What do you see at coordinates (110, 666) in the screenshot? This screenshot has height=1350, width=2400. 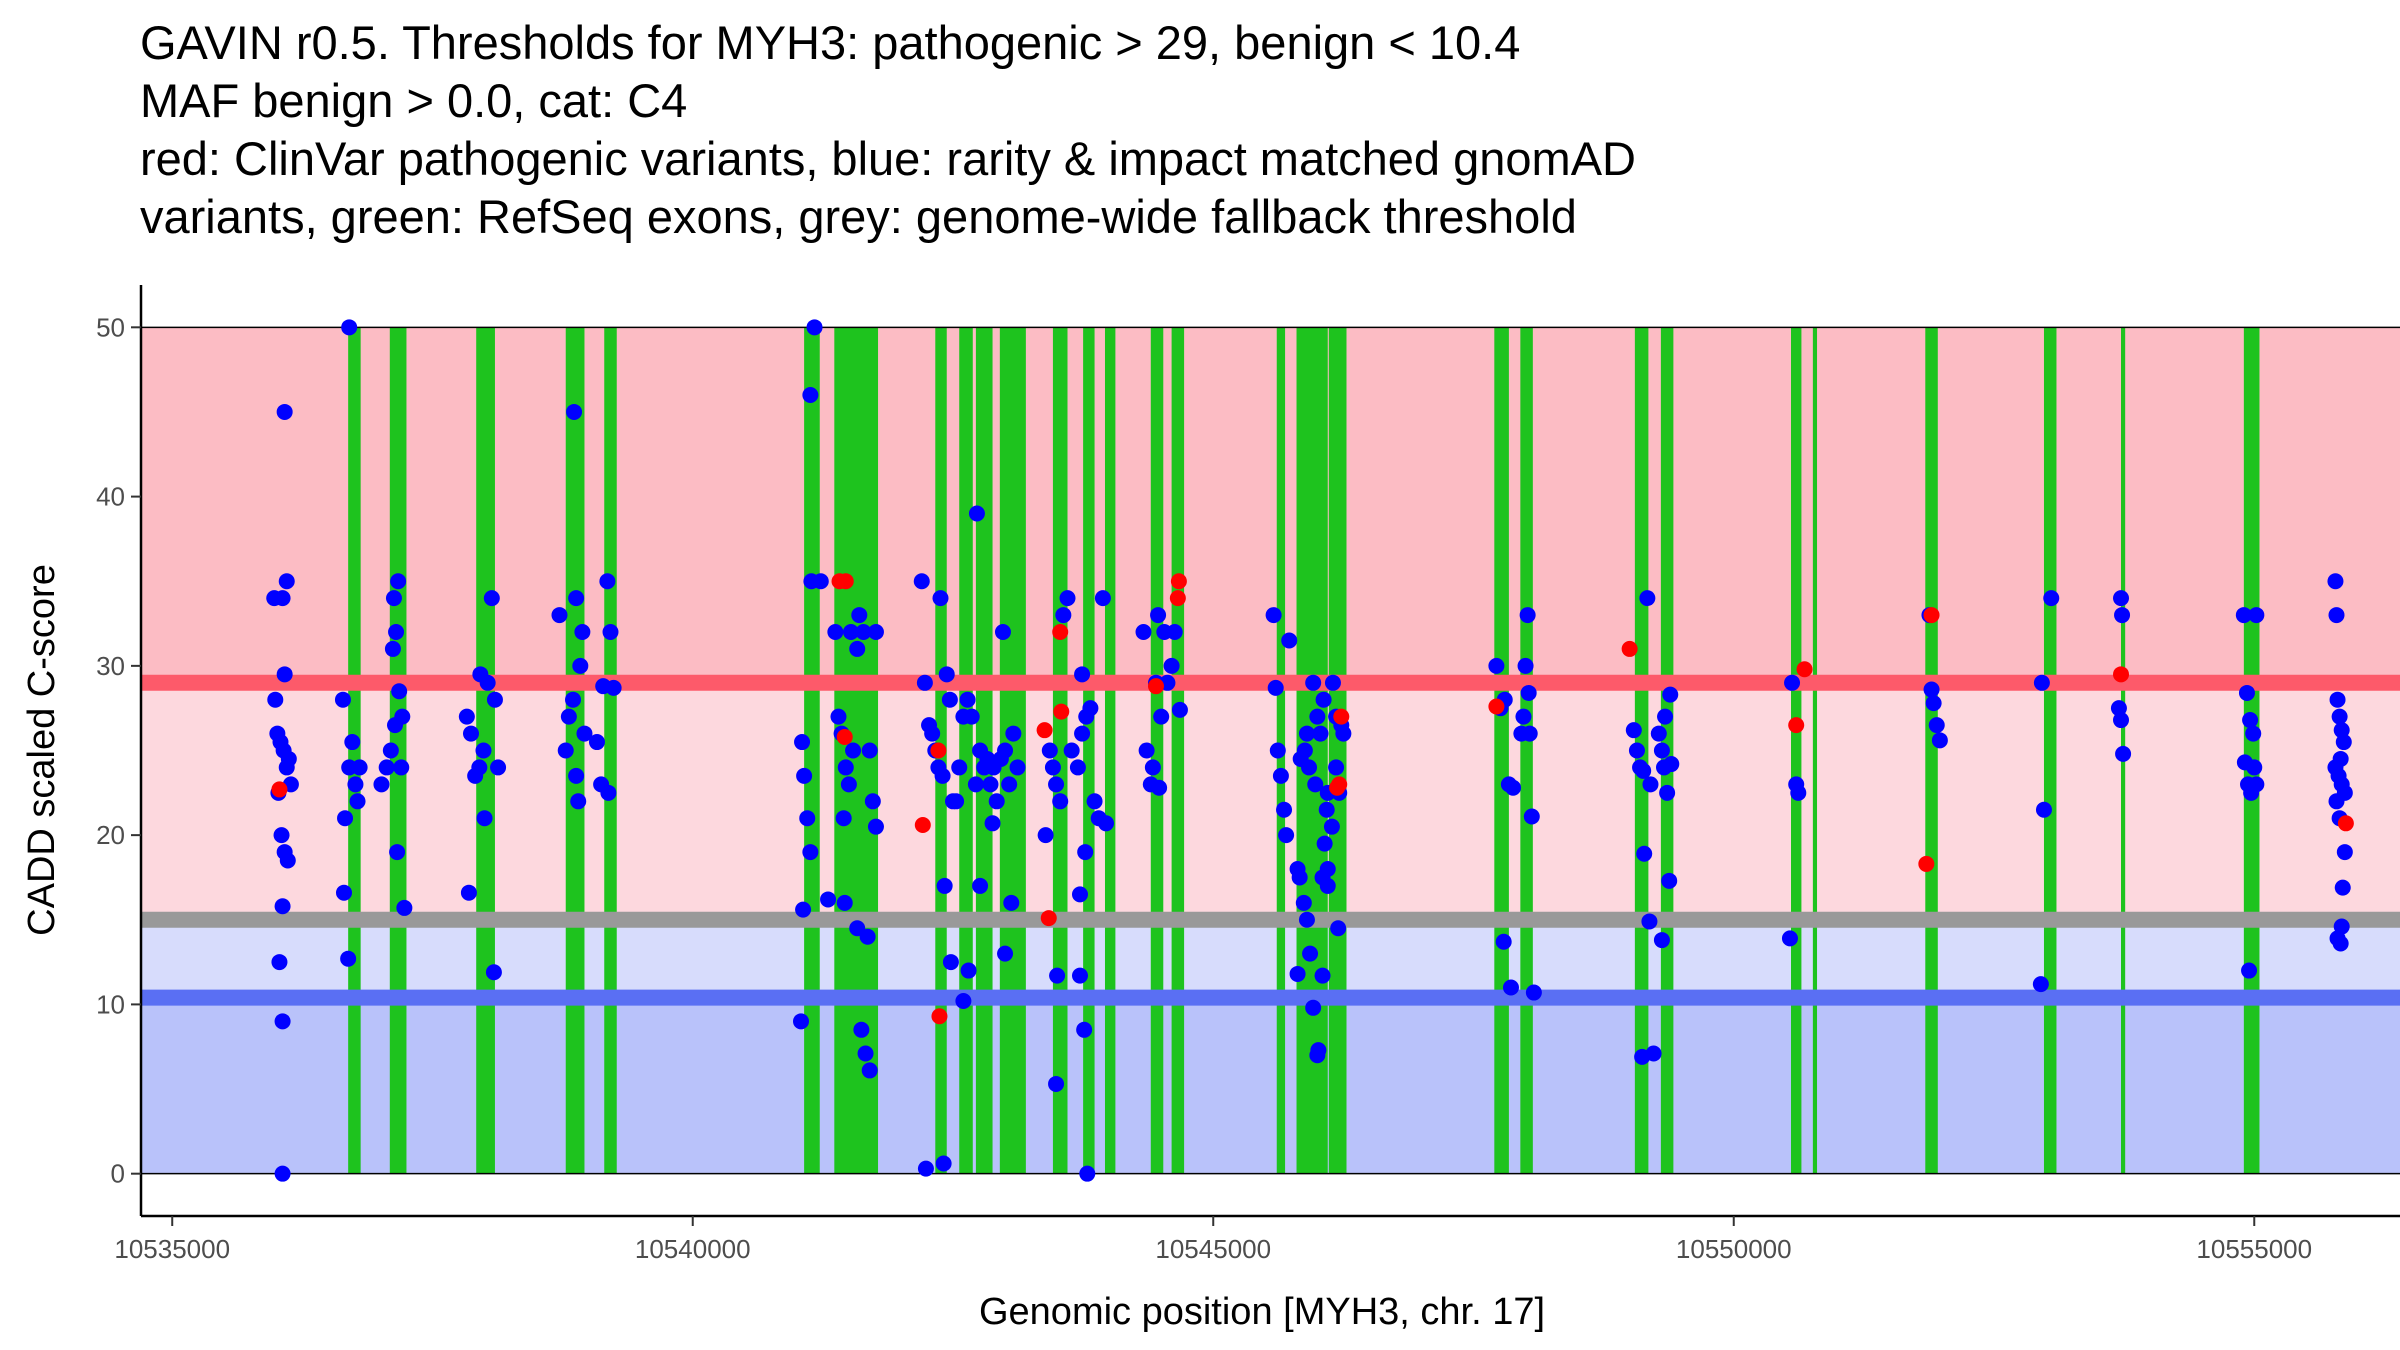 I see `y-tick-label: 30` at bounding box center [110, 666].